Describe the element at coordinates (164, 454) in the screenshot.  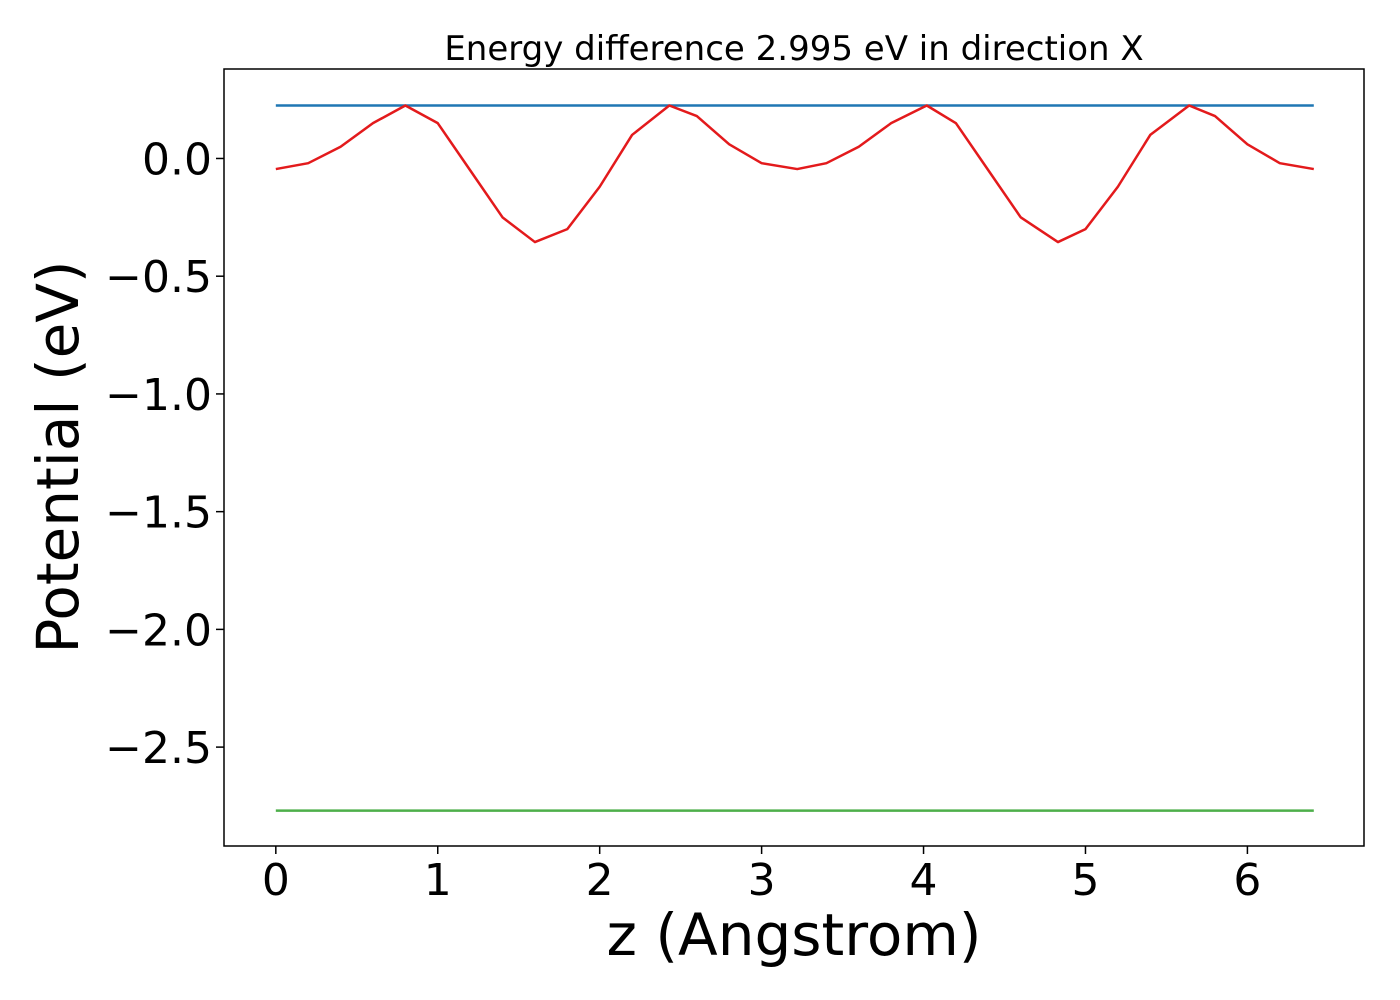
I see `y-axis-ticks: 0.0 −0.5 −1.0 −1.5 −2.0 −2.5` at that location.